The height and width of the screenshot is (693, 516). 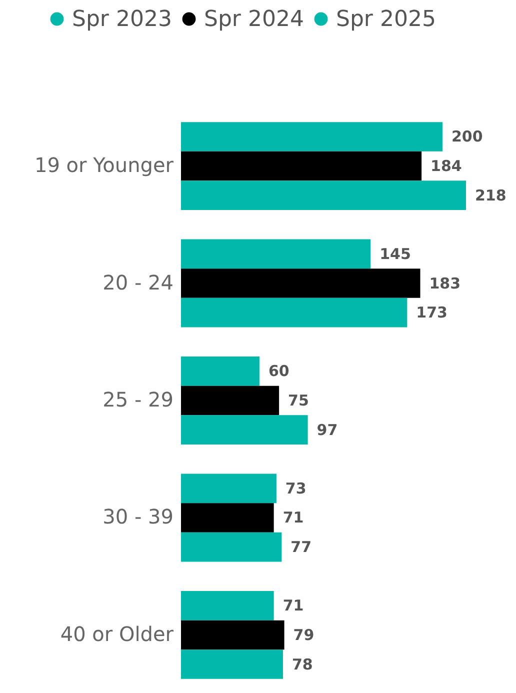 I want to click on data-label: 78, so click(x=302, y=664).